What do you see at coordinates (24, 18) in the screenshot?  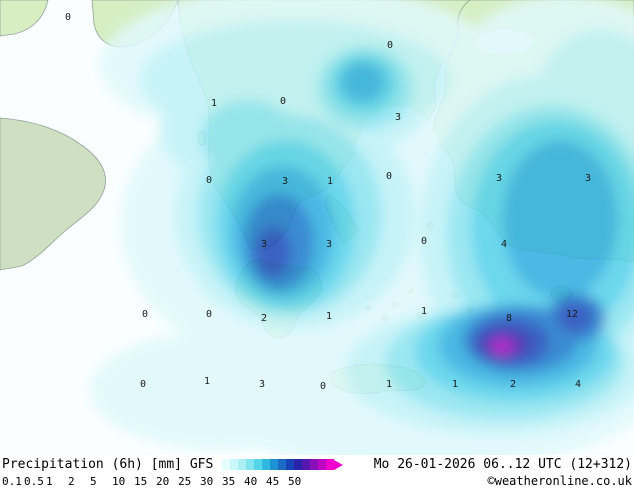 I see `land-italy-north` at bounding box center [24, 18].